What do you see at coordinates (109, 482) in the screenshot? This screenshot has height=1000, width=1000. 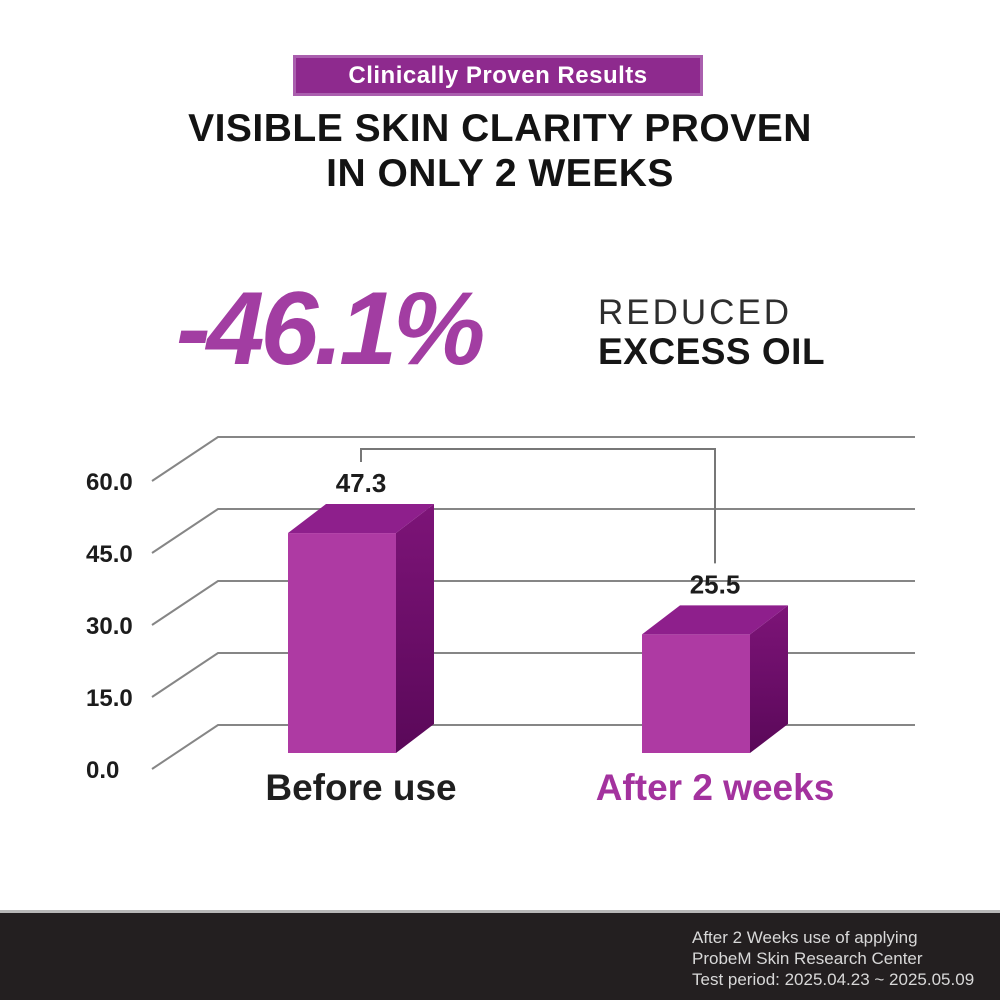 I see `y-axis-tick: 60.0` at bounding box center [109, 482].